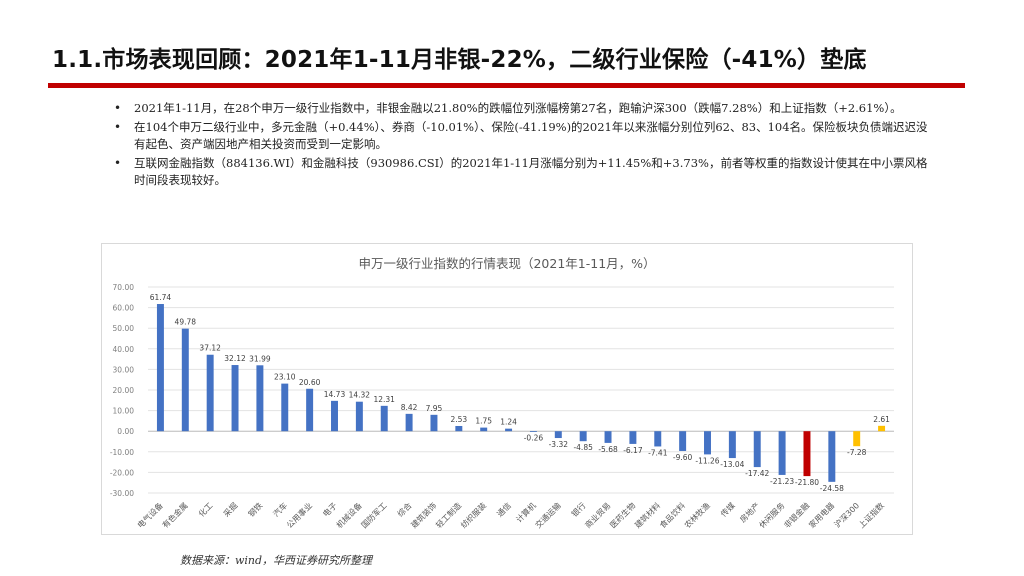 The height and width of the screenshot is (576, 1024). I want to click on data-label: -6.17, so click(633, 450).